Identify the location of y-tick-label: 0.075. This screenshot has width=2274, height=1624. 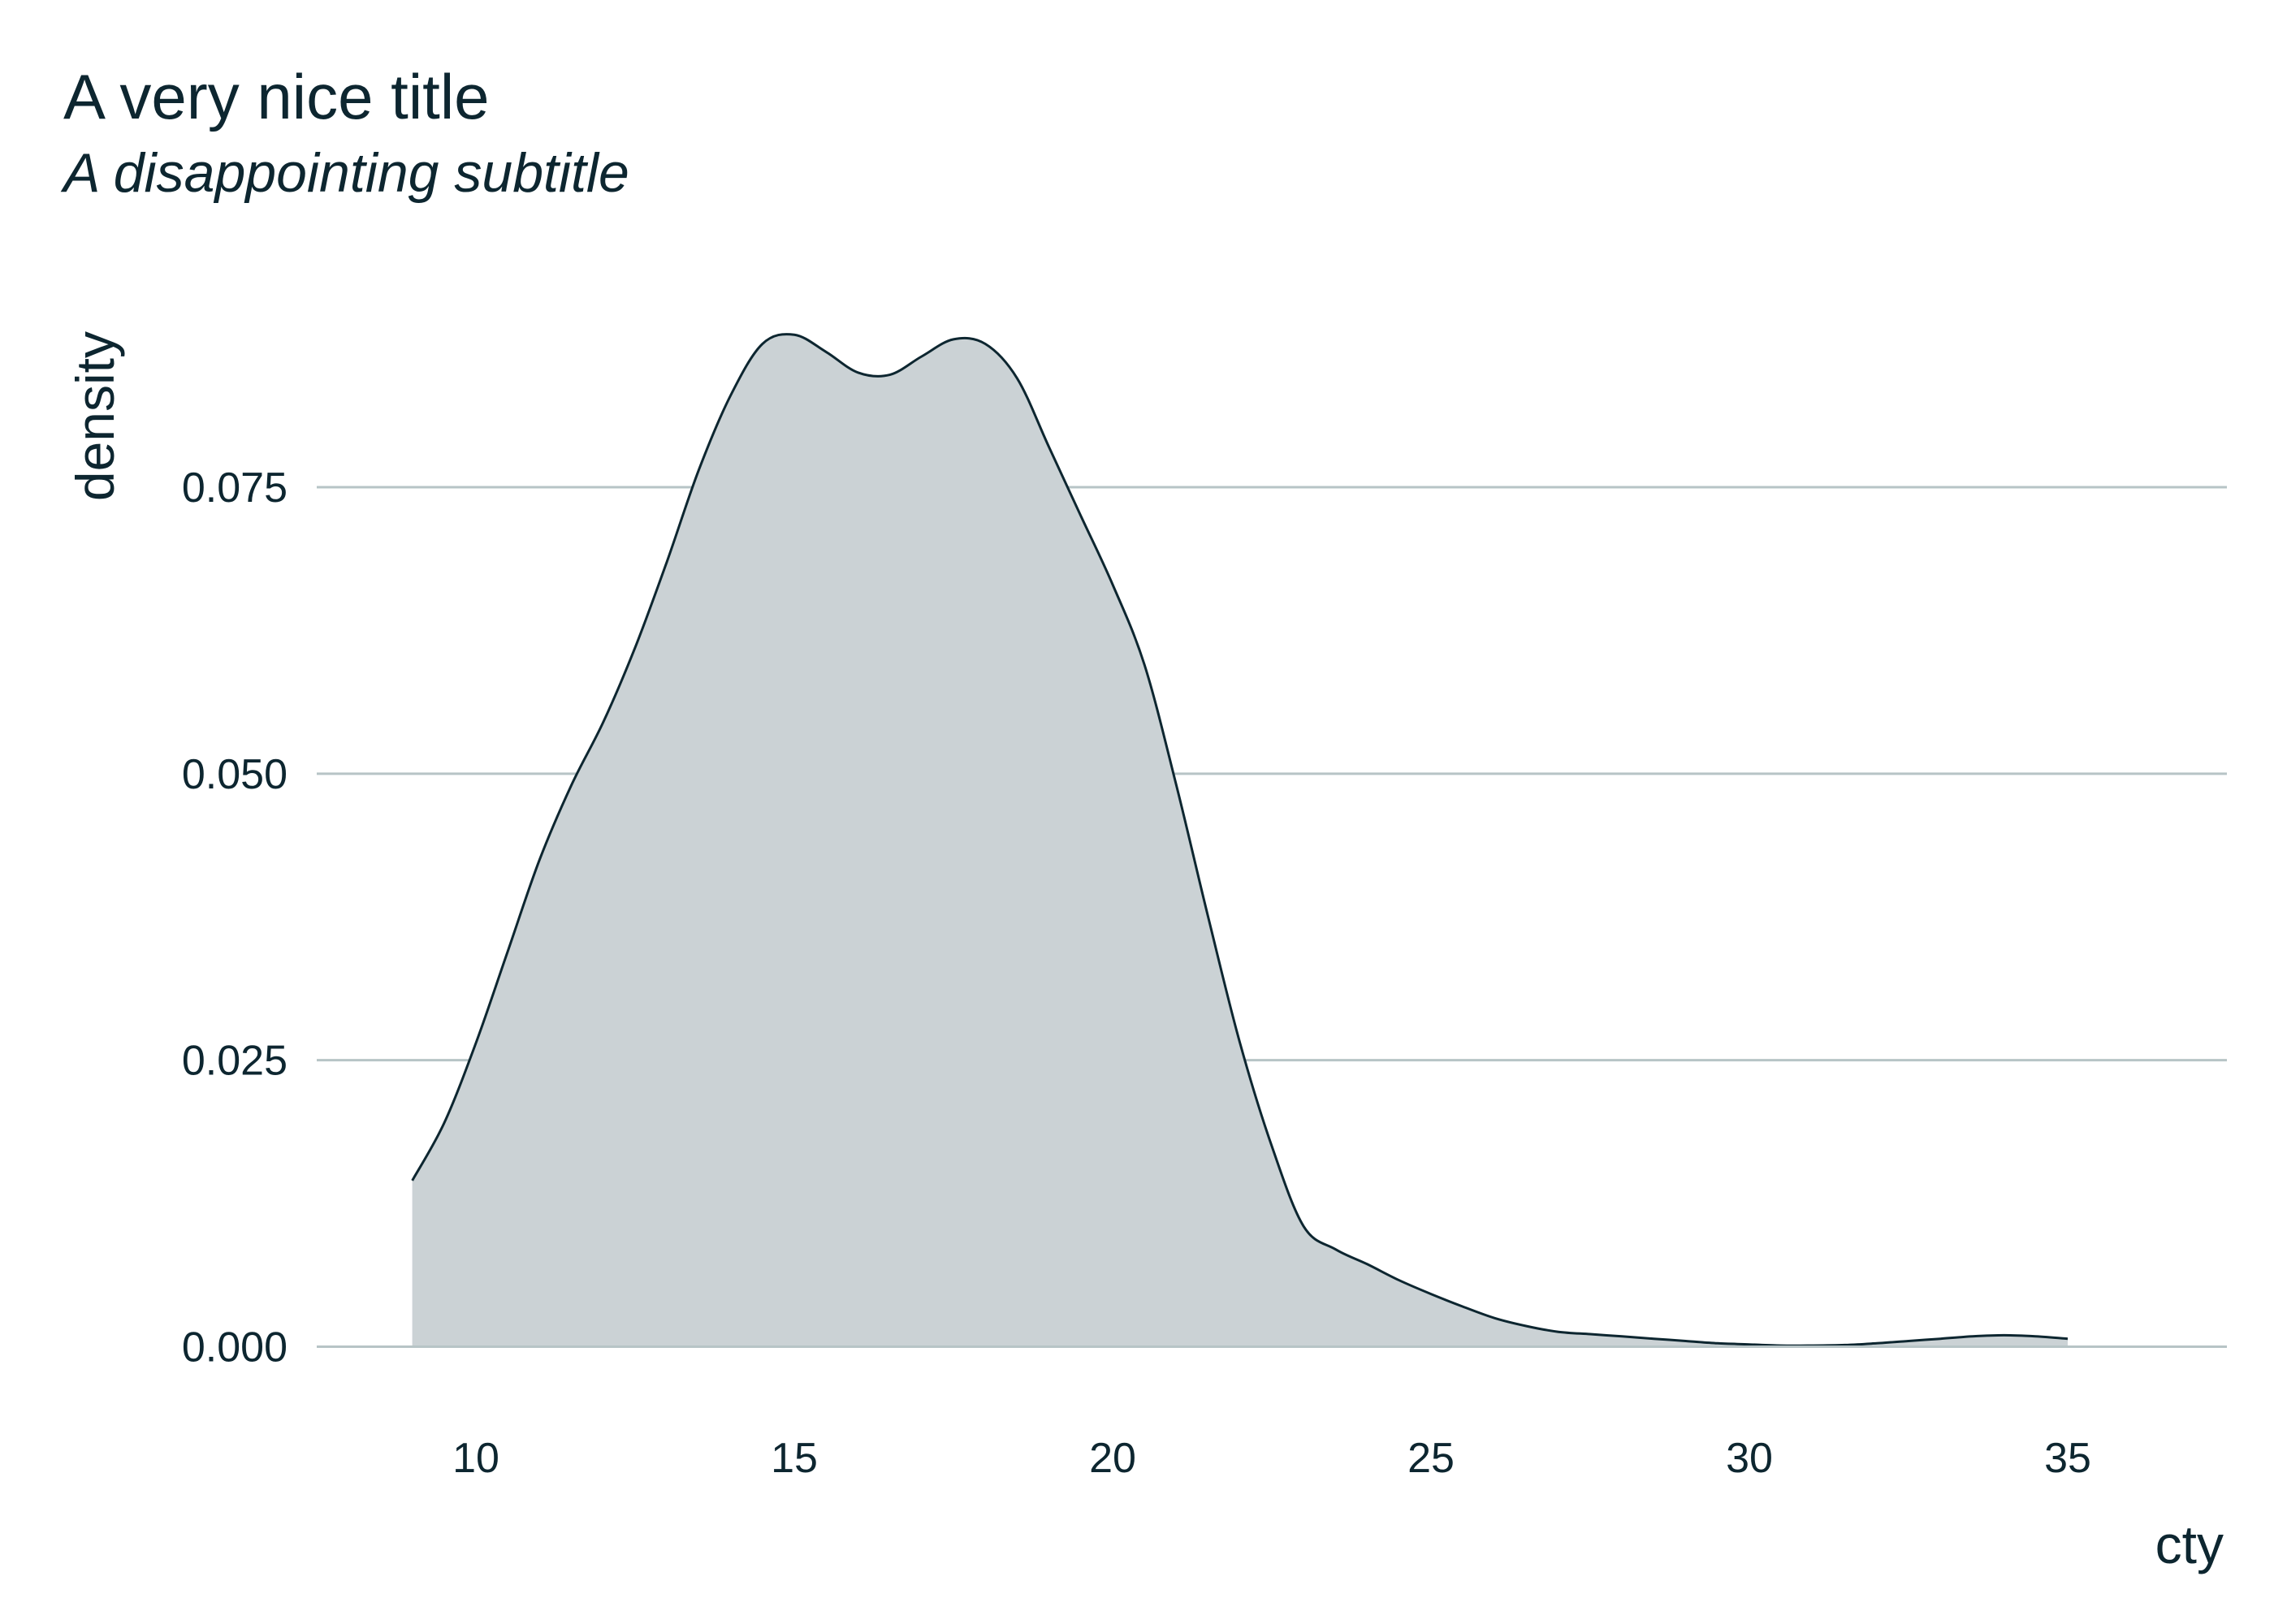
(235, 488).